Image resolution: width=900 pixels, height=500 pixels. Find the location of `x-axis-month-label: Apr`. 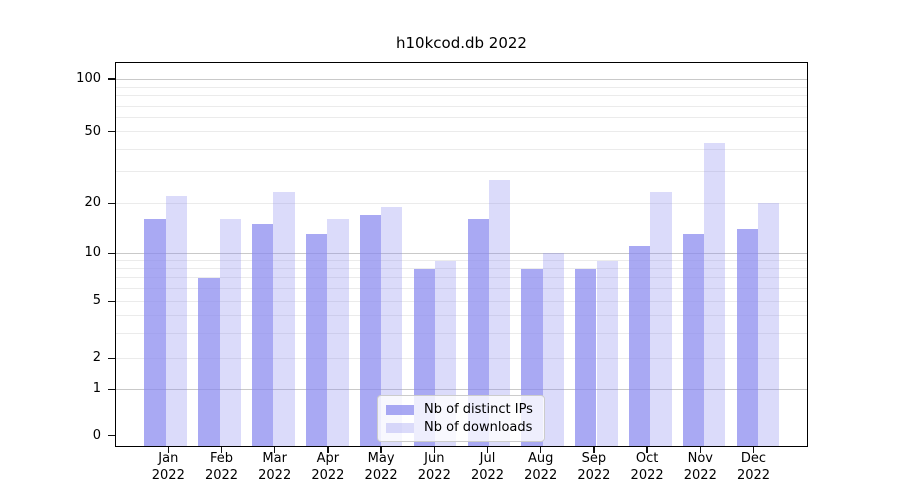

x-axis-month-label: Apr is located at coordinates (328, 458).